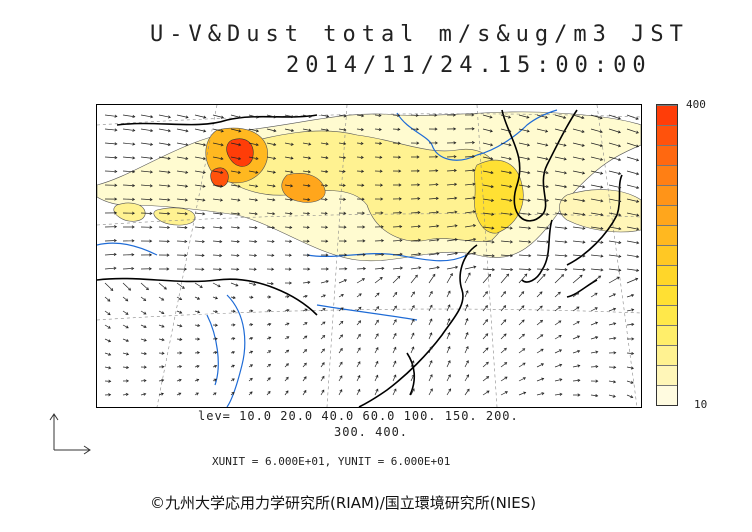 The height and width of the screenshot is (532, 752). Describe the element at coordinates (667, 315) in the screenshot. I see `colorbar-segment` at that location.